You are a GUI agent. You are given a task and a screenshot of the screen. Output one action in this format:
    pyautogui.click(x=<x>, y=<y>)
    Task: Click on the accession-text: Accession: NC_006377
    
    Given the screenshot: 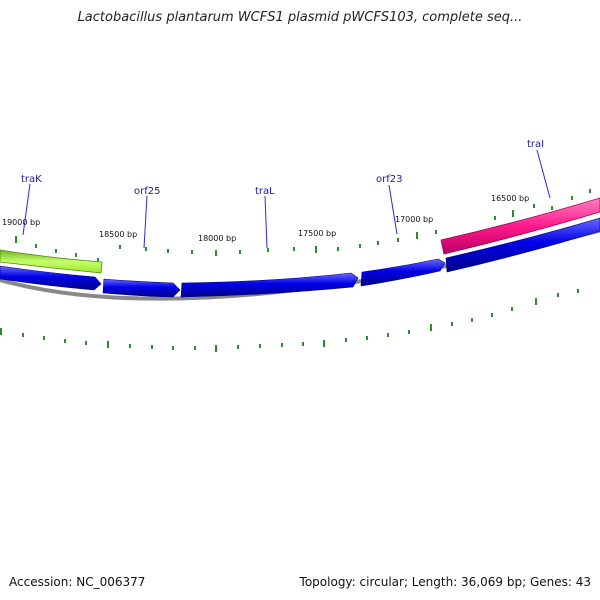 What is the action you would take?
    pyautogui.click(x=77, y=582)
    